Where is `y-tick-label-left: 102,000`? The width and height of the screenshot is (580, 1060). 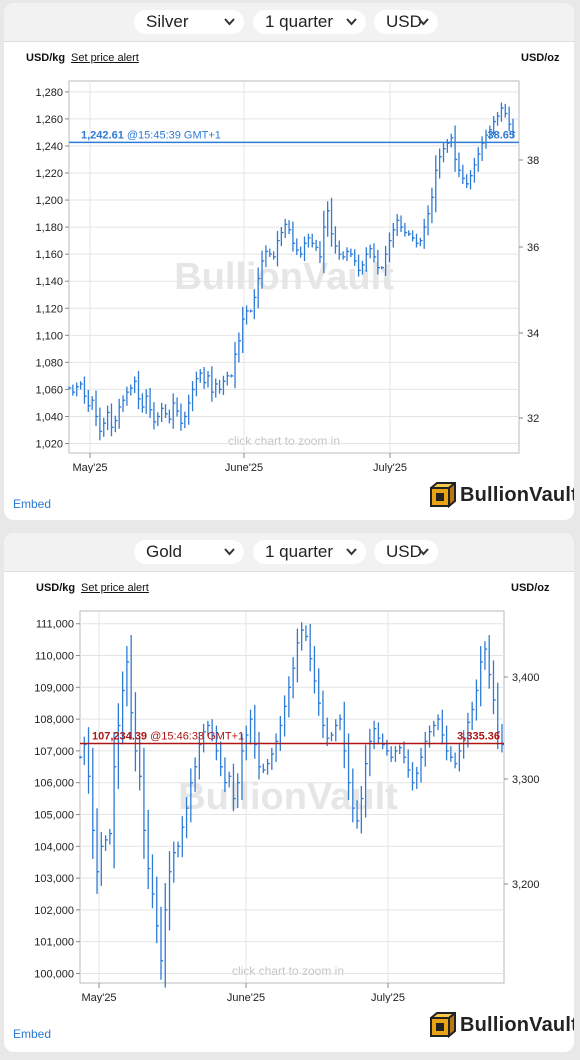 y-tick-label-left: 102,000 is located at coordinates (54, 911).